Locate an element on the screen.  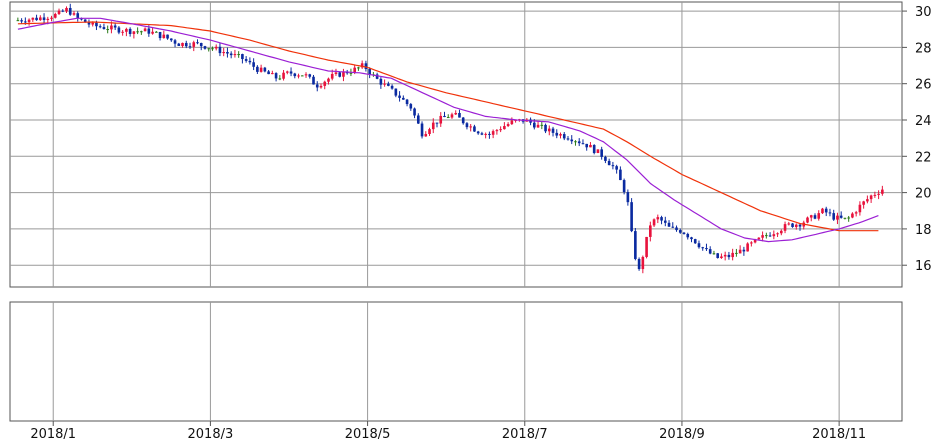
x-tick-label: 2018/7 is located at coordinates (525, 434).